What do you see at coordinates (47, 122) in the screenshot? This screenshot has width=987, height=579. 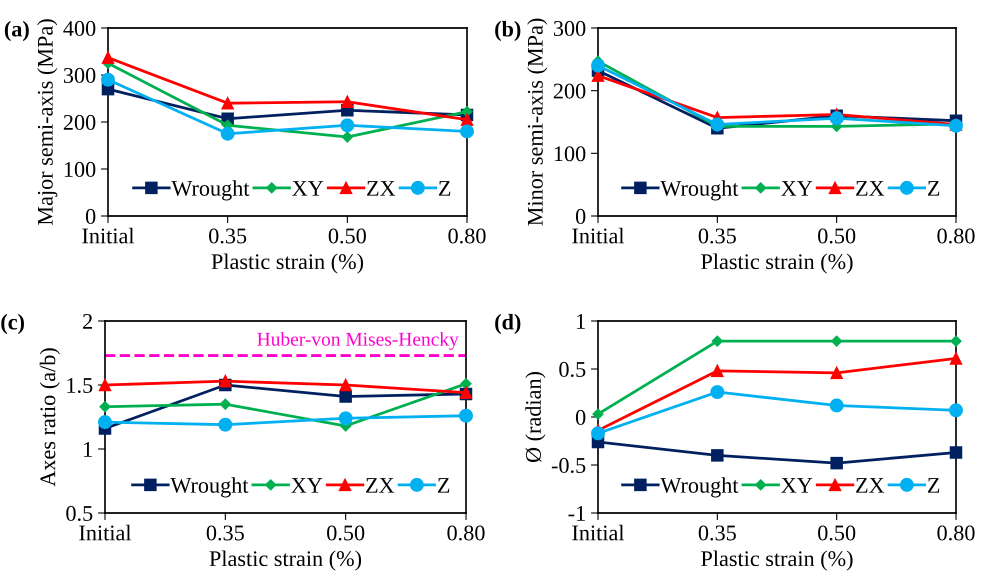 I see `y-axis-title: Major semi-axis (MPa)` at bounding box center [47, 122].